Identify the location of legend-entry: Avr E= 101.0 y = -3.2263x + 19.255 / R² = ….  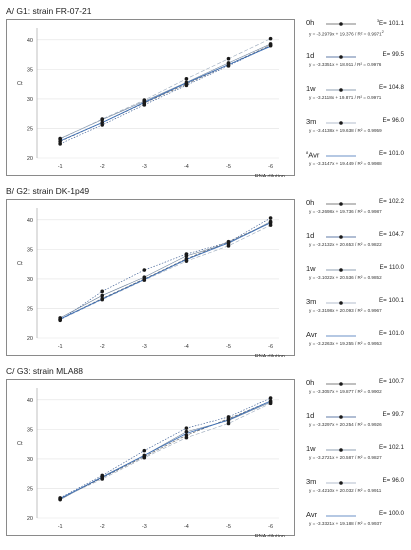
(356, 345).